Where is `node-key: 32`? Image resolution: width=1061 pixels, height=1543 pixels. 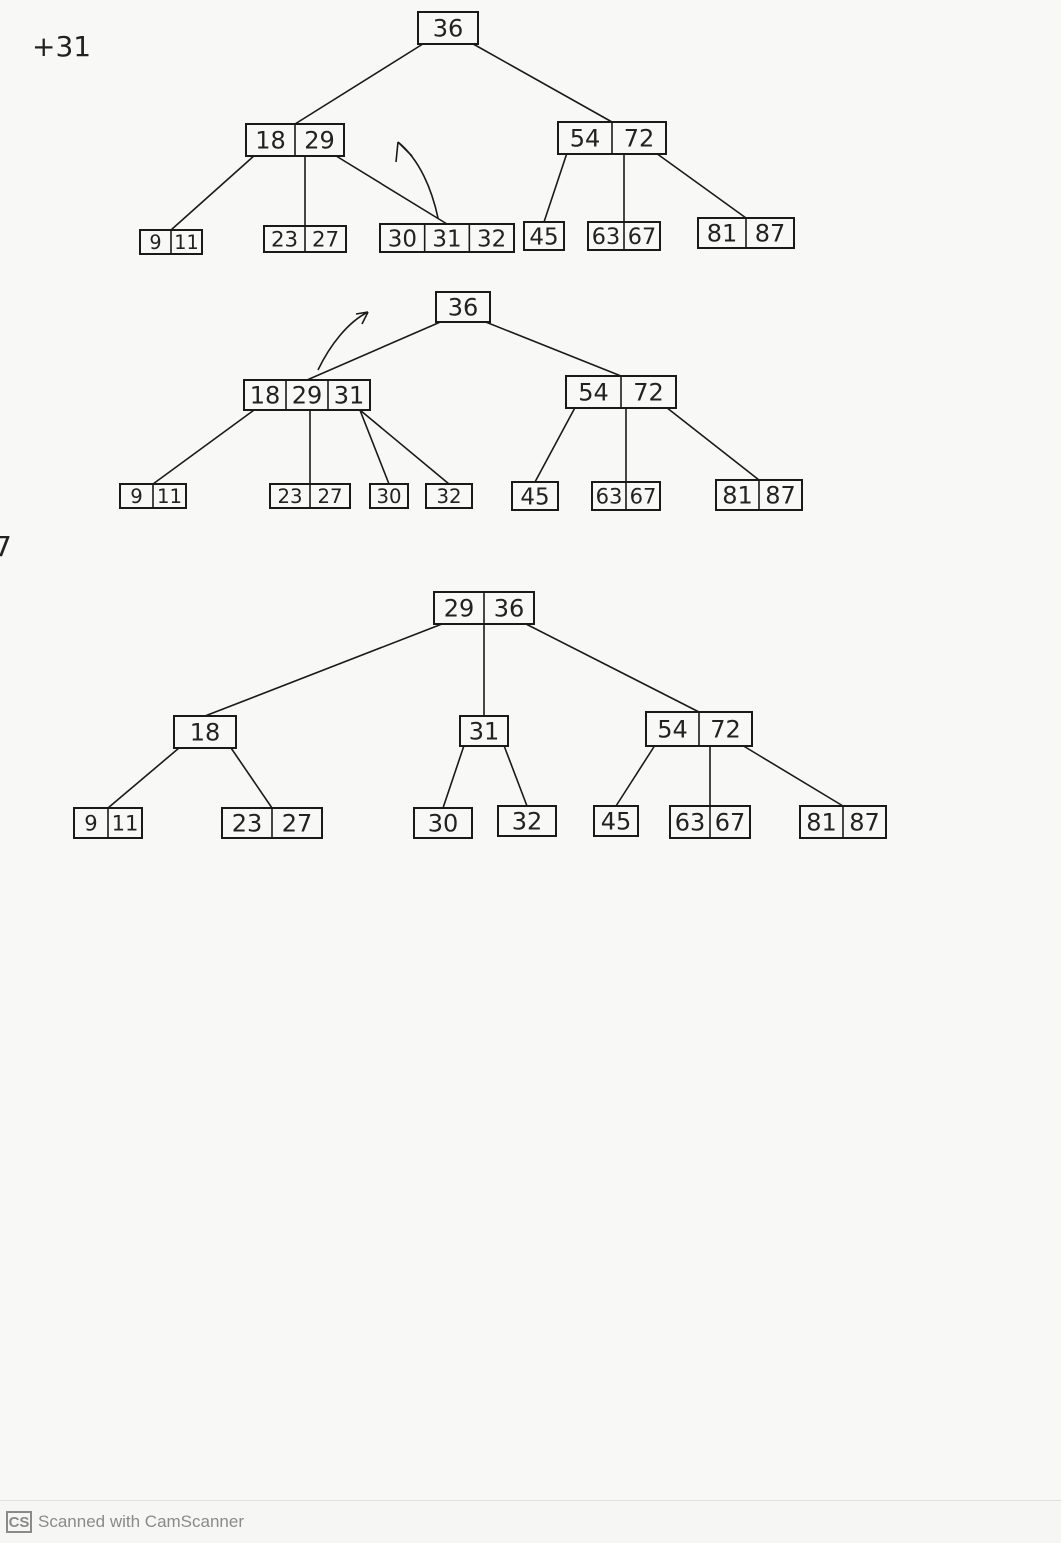 node-key: 32 is located at coordinates (527, 822).